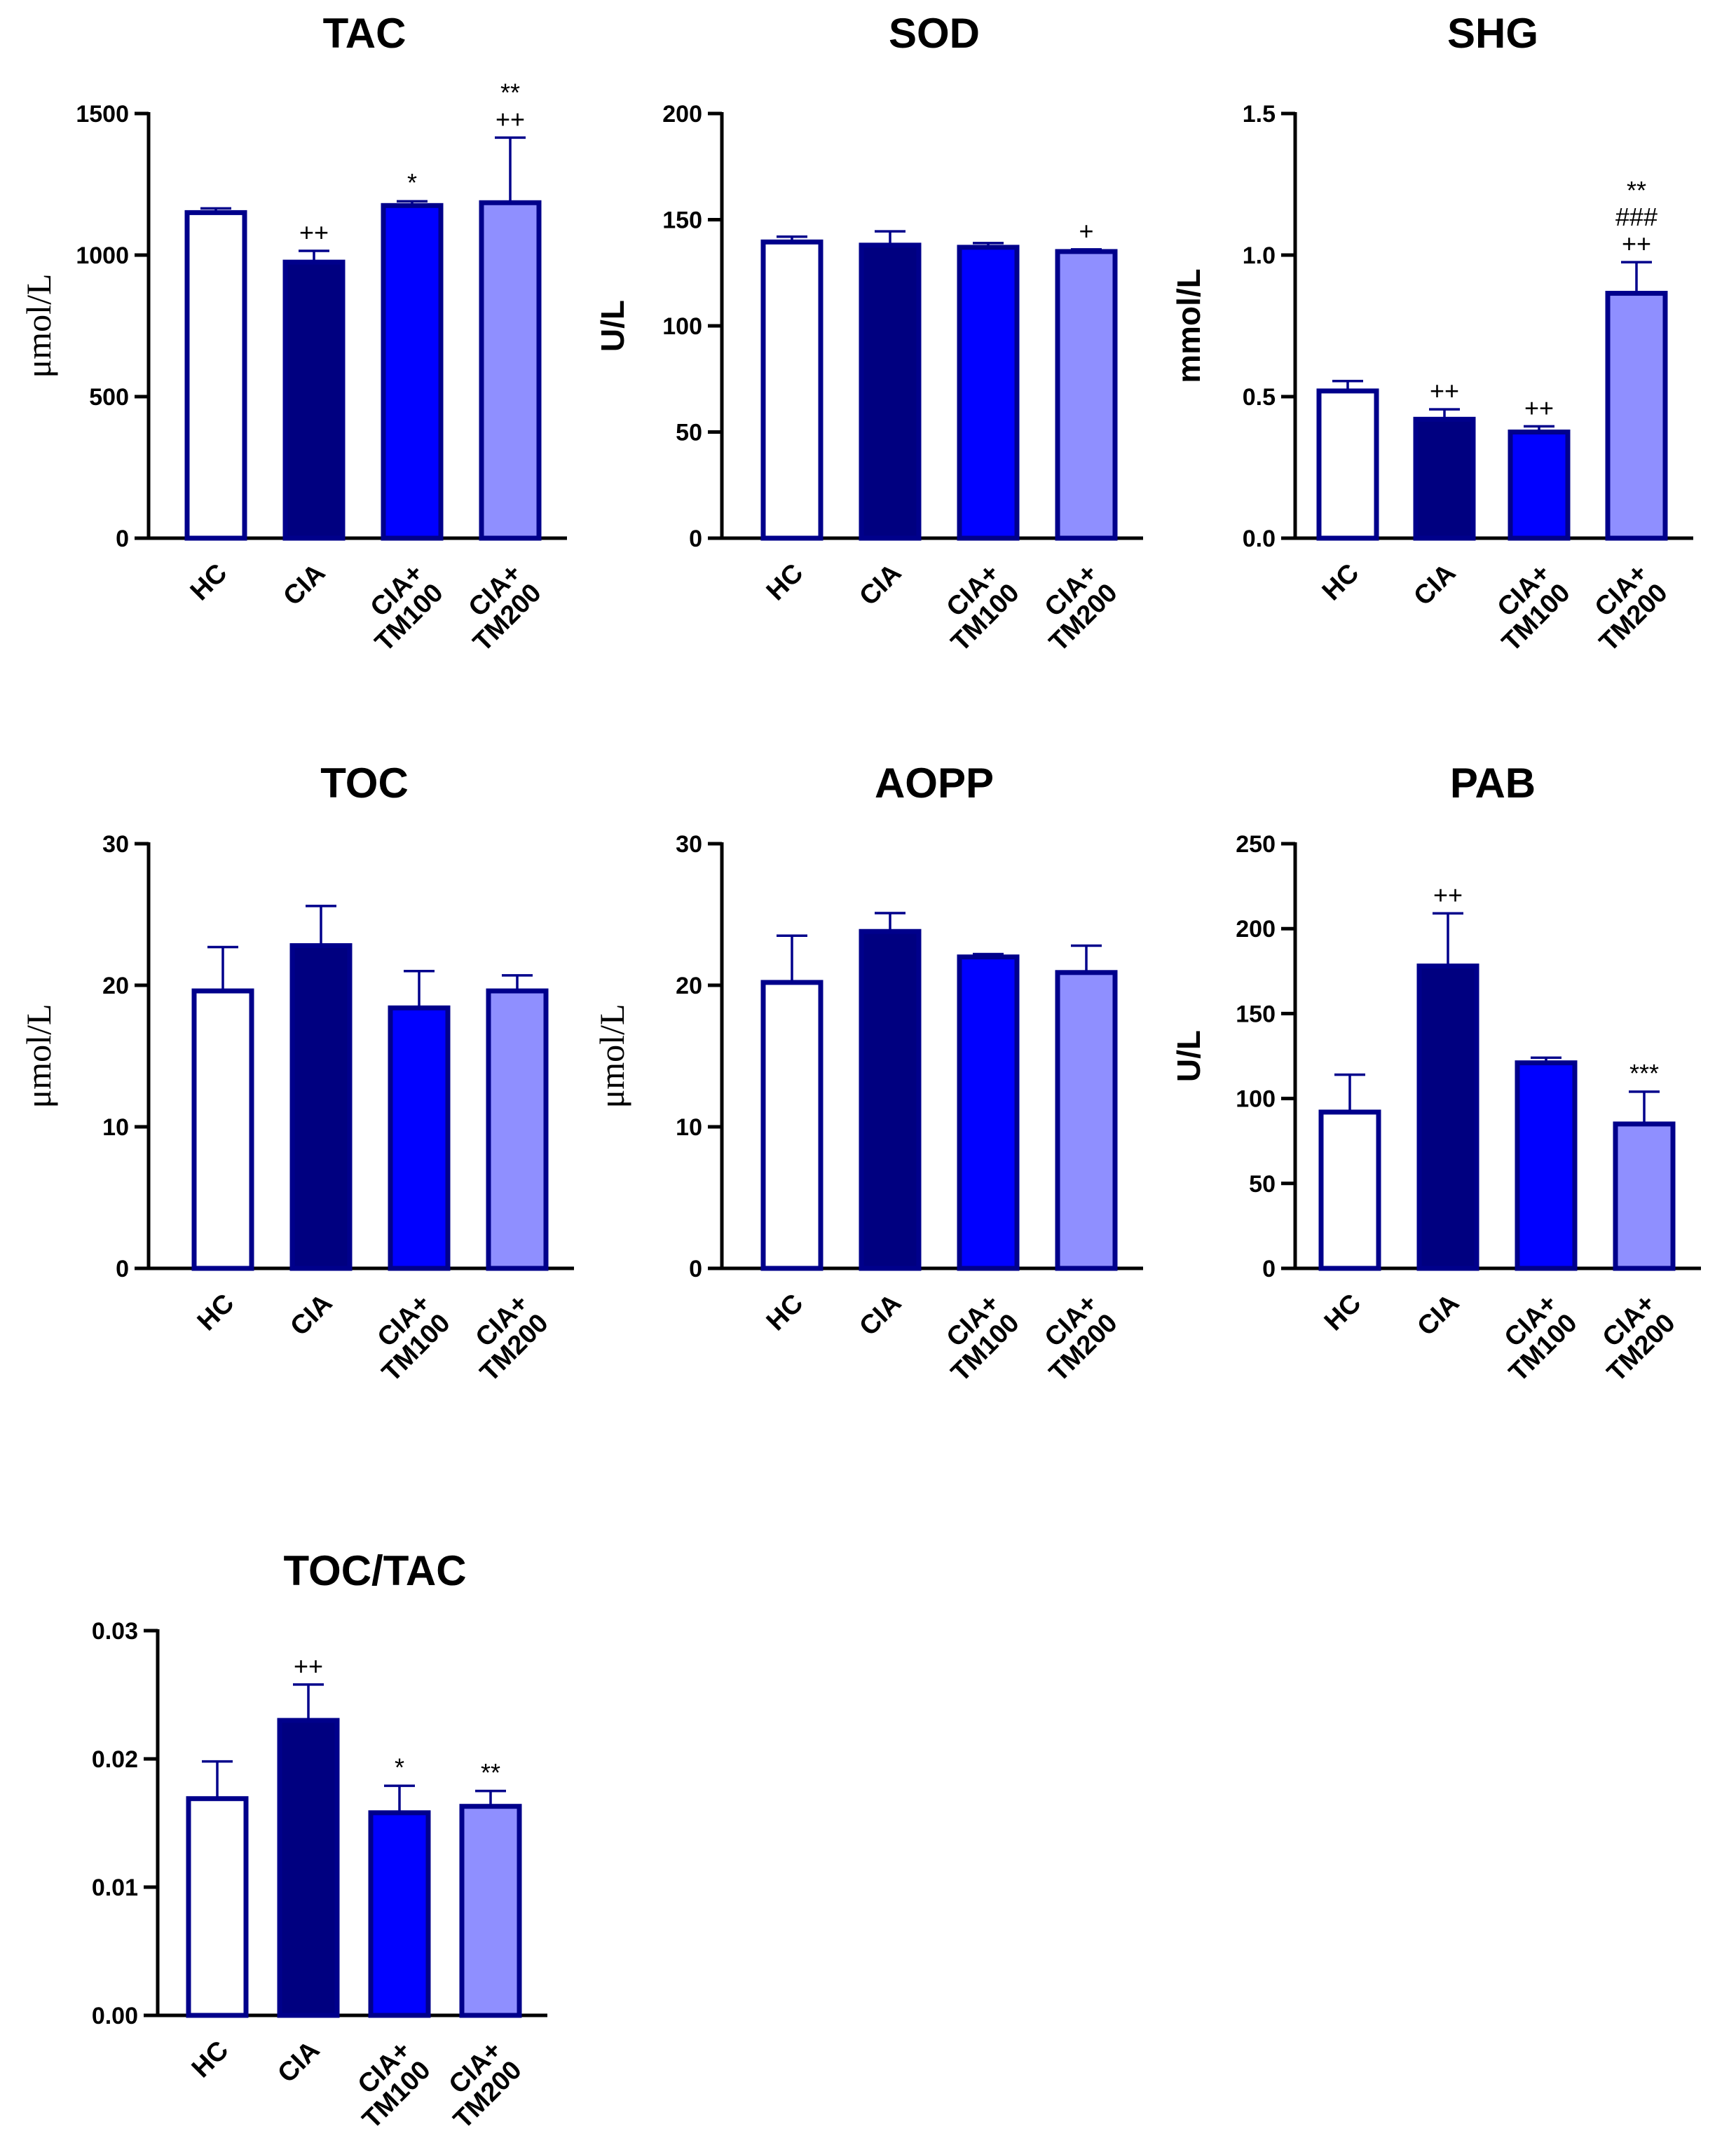  What do you see at coordinates (109, 397) in the screenshot?
I see `y-tick-label: 500` at bounding box center [109, 397].